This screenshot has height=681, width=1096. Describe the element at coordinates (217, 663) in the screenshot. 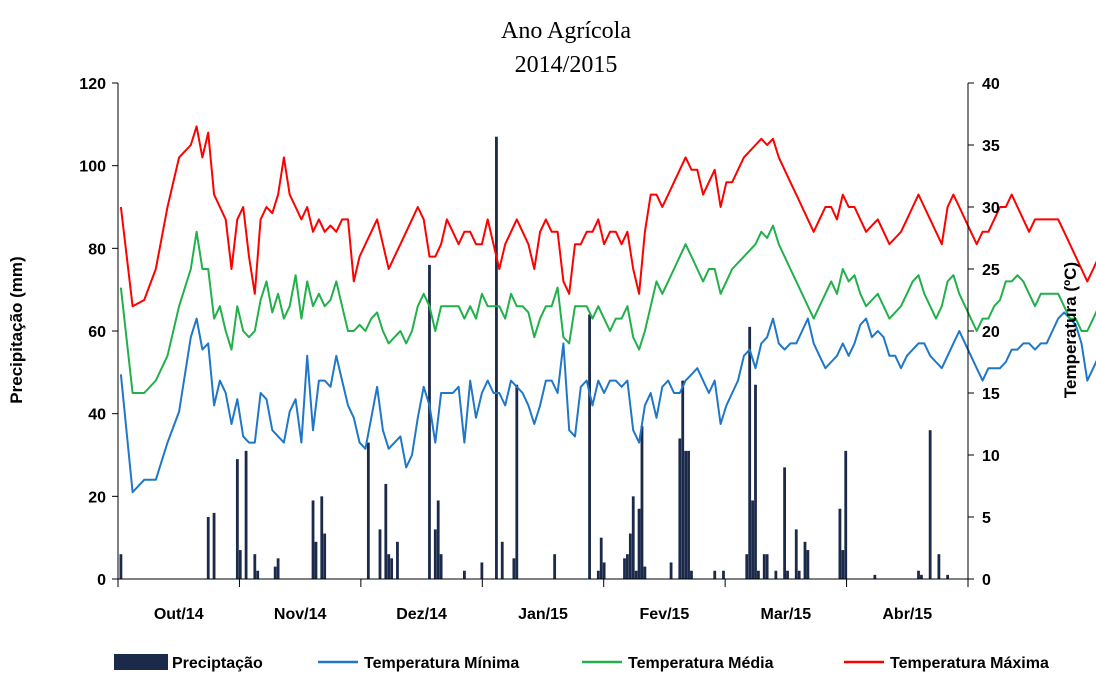

I see `legend-precip-label: Preciptação` at that location.